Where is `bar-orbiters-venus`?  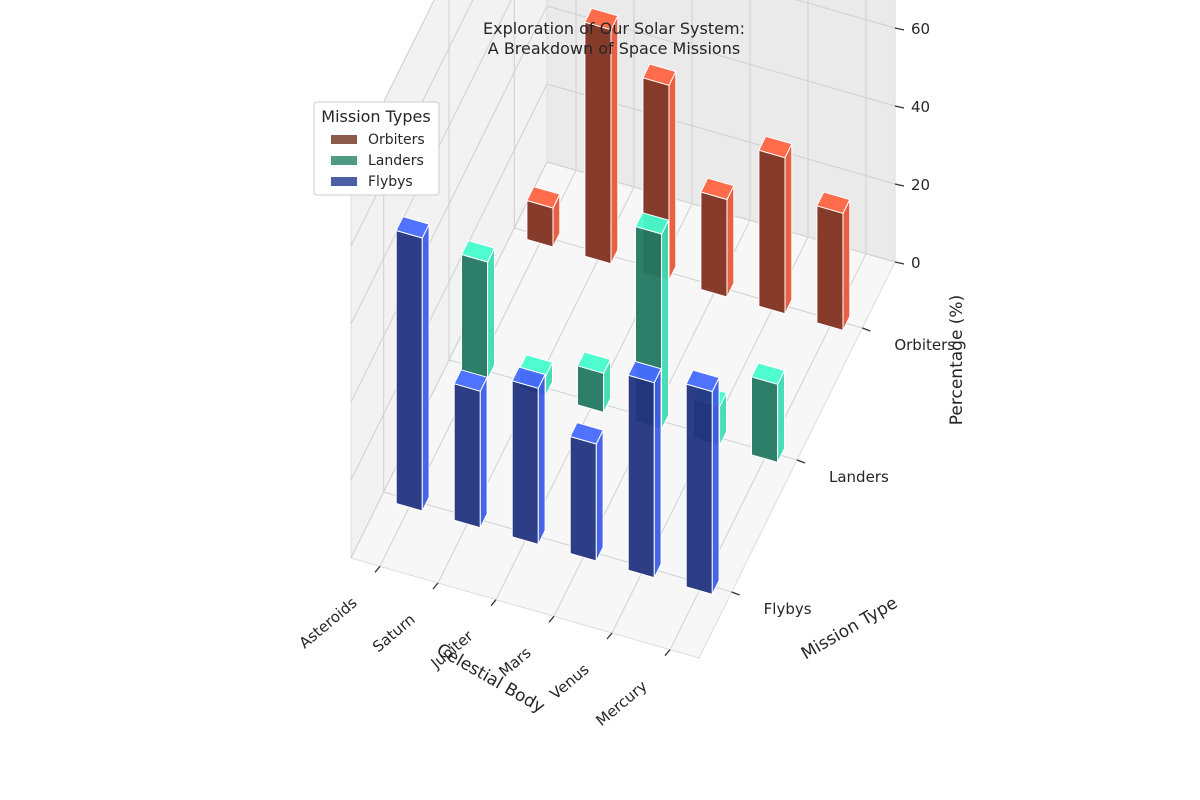 bar-orbiters-venus is located at coordinates (775, 225).